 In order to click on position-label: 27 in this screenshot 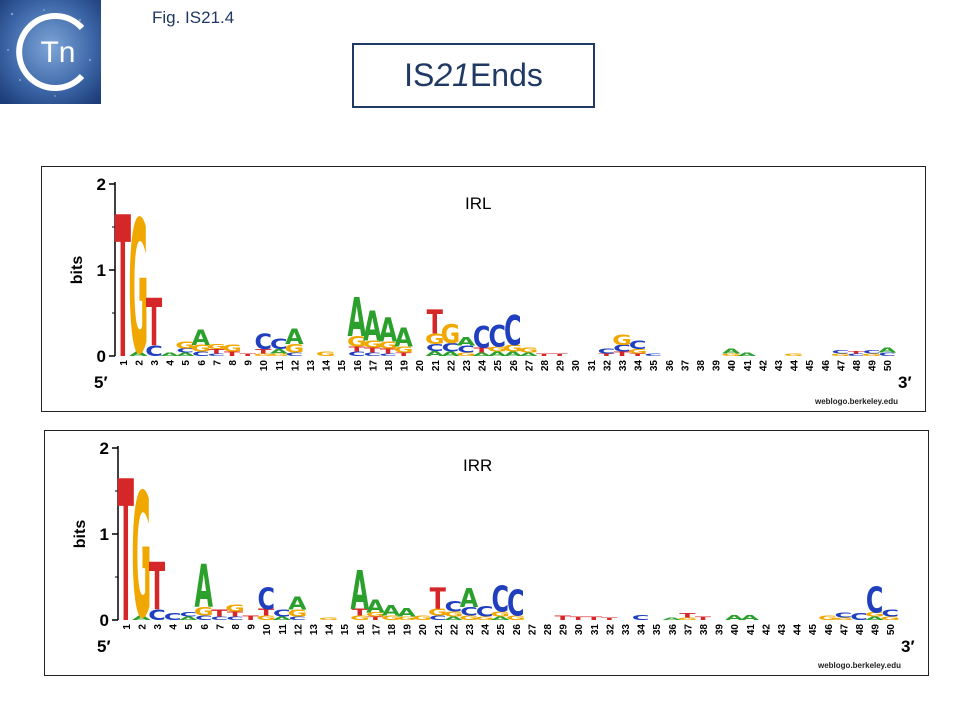, I will do `click(529, 366)`.